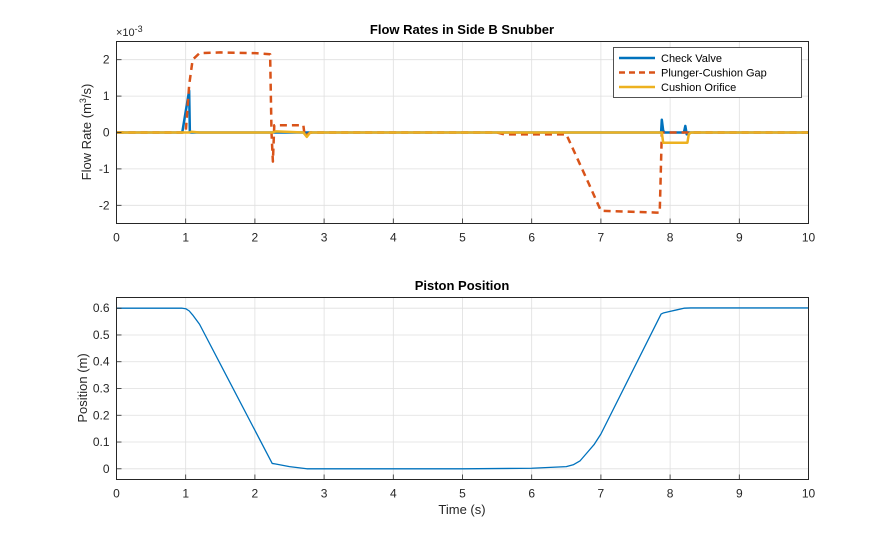  I want to click on y-tick-label: 2, so click(106, 60).